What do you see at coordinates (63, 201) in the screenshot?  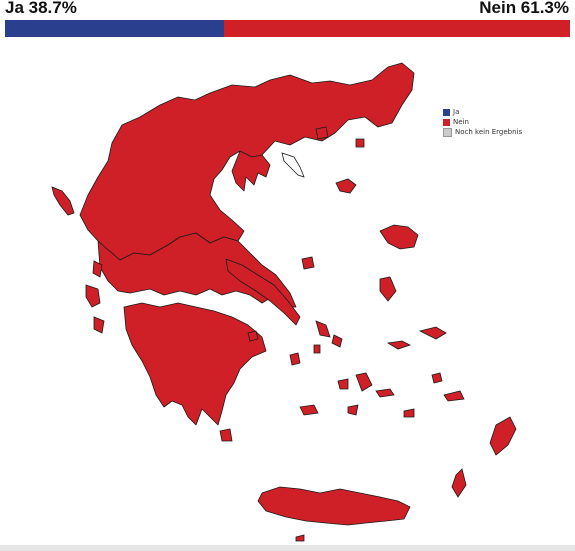 I see `island-corfu` at bounding box center [63, 201].